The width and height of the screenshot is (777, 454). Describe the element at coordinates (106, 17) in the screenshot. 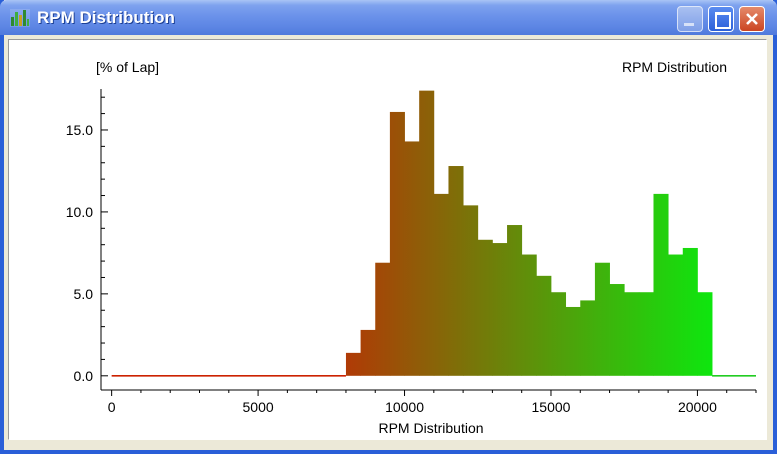

I see `window-title: RPM Distribution` at that location.